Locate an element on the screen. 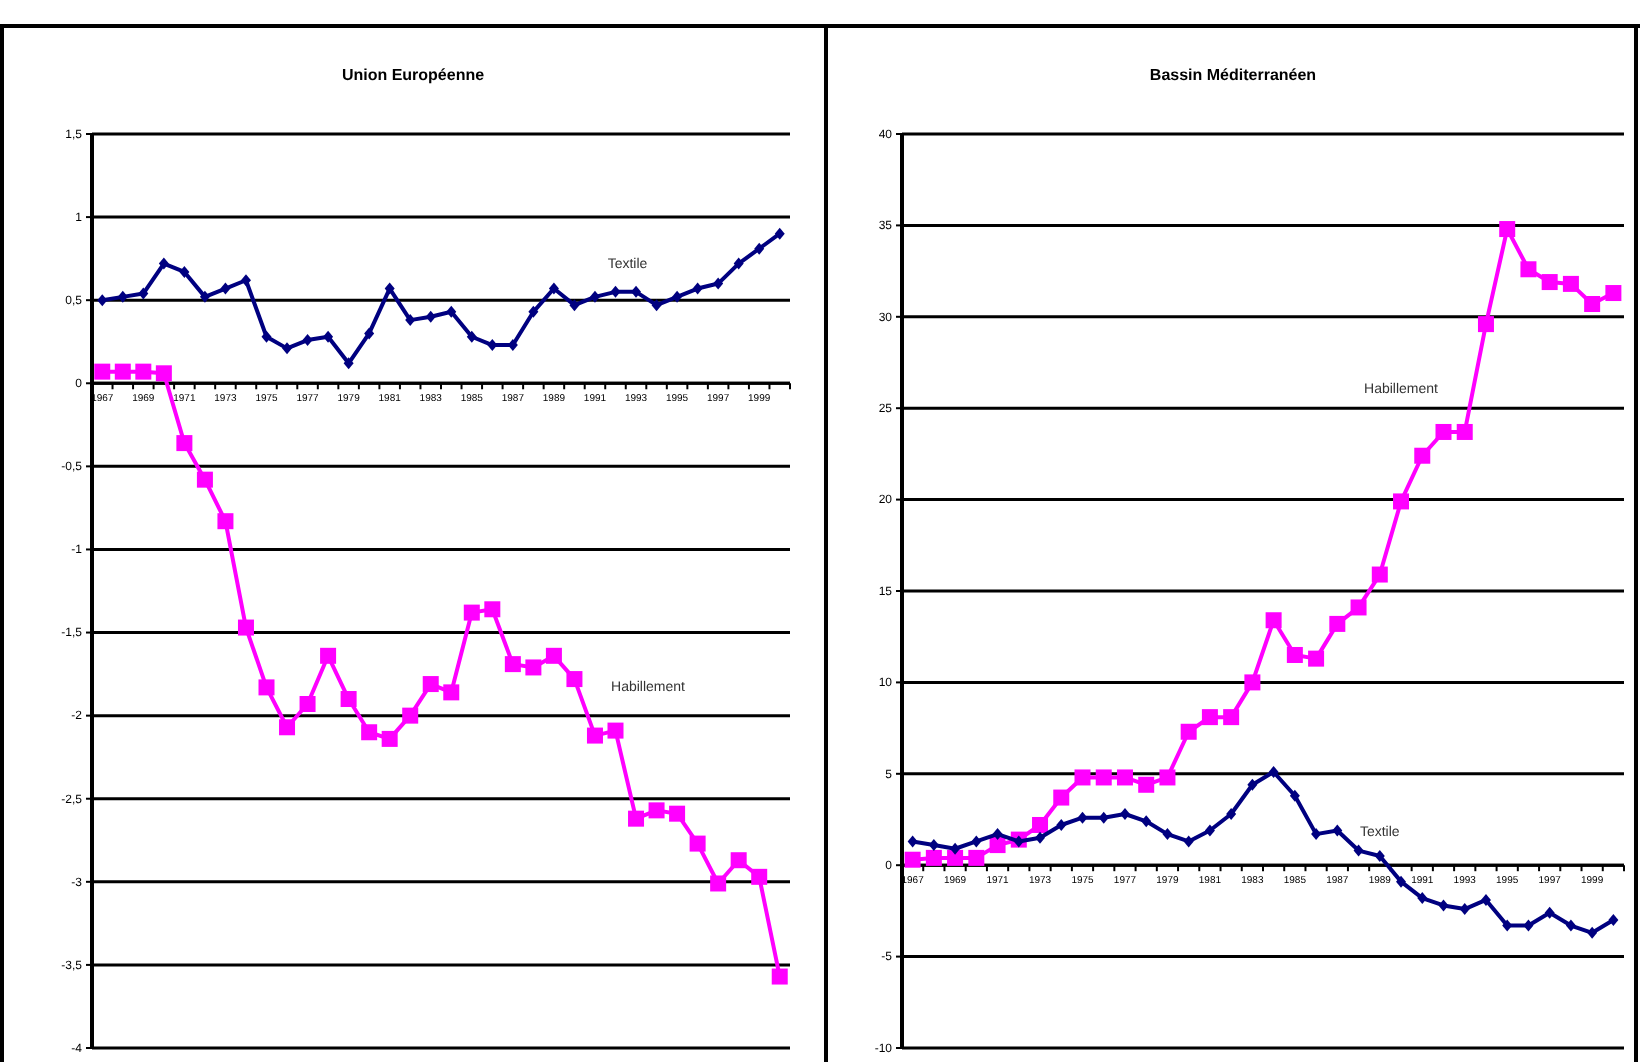  chart-title: Bassin Méditerranéen is located at coordinates (1233, 75).